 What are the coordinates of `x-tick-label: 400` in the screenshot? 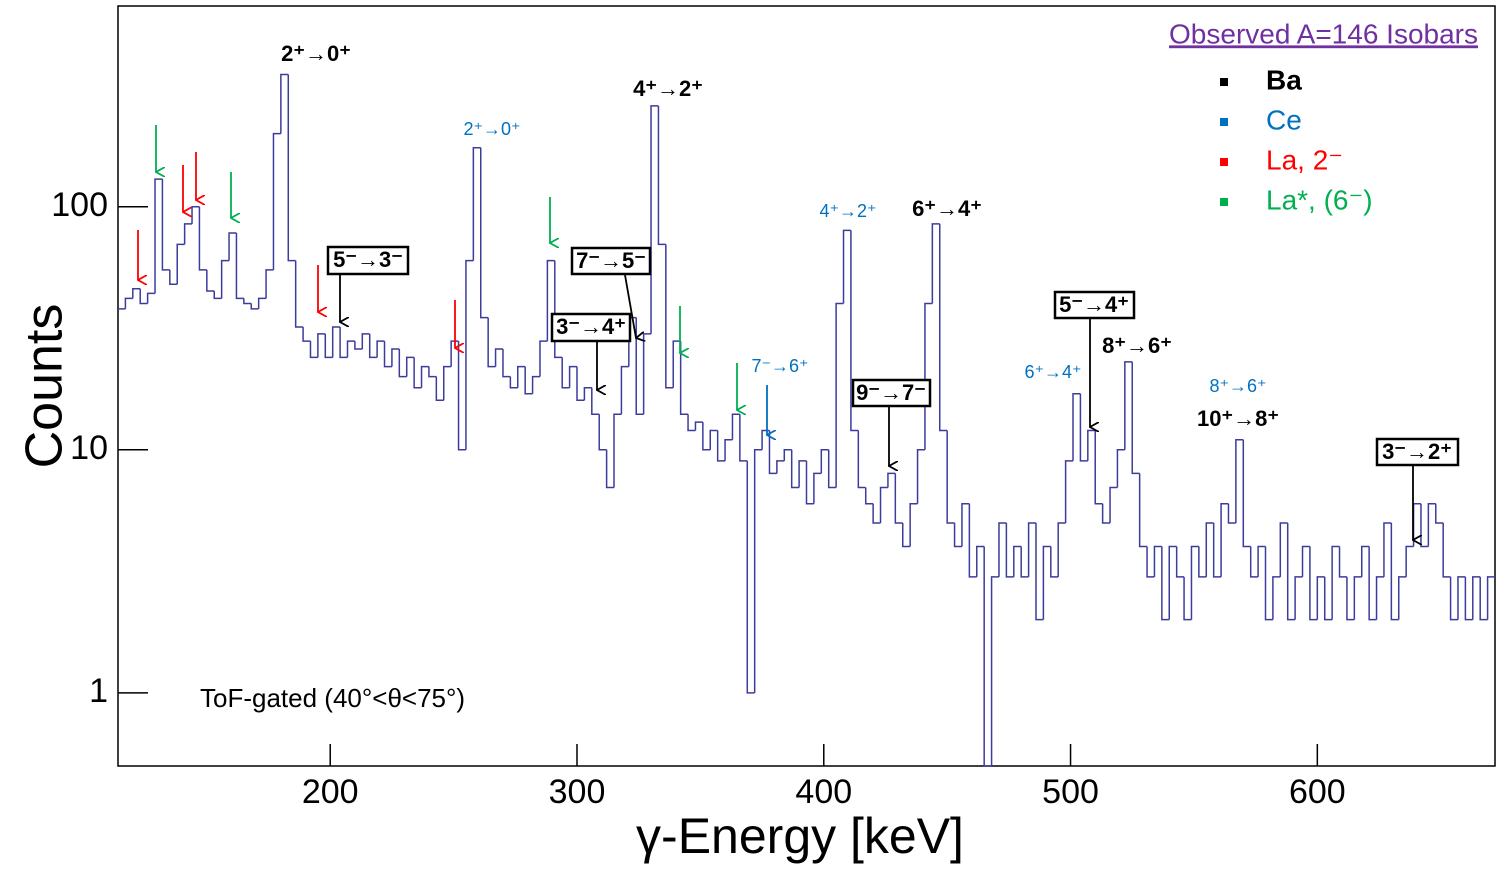 It's located at (823, 792).